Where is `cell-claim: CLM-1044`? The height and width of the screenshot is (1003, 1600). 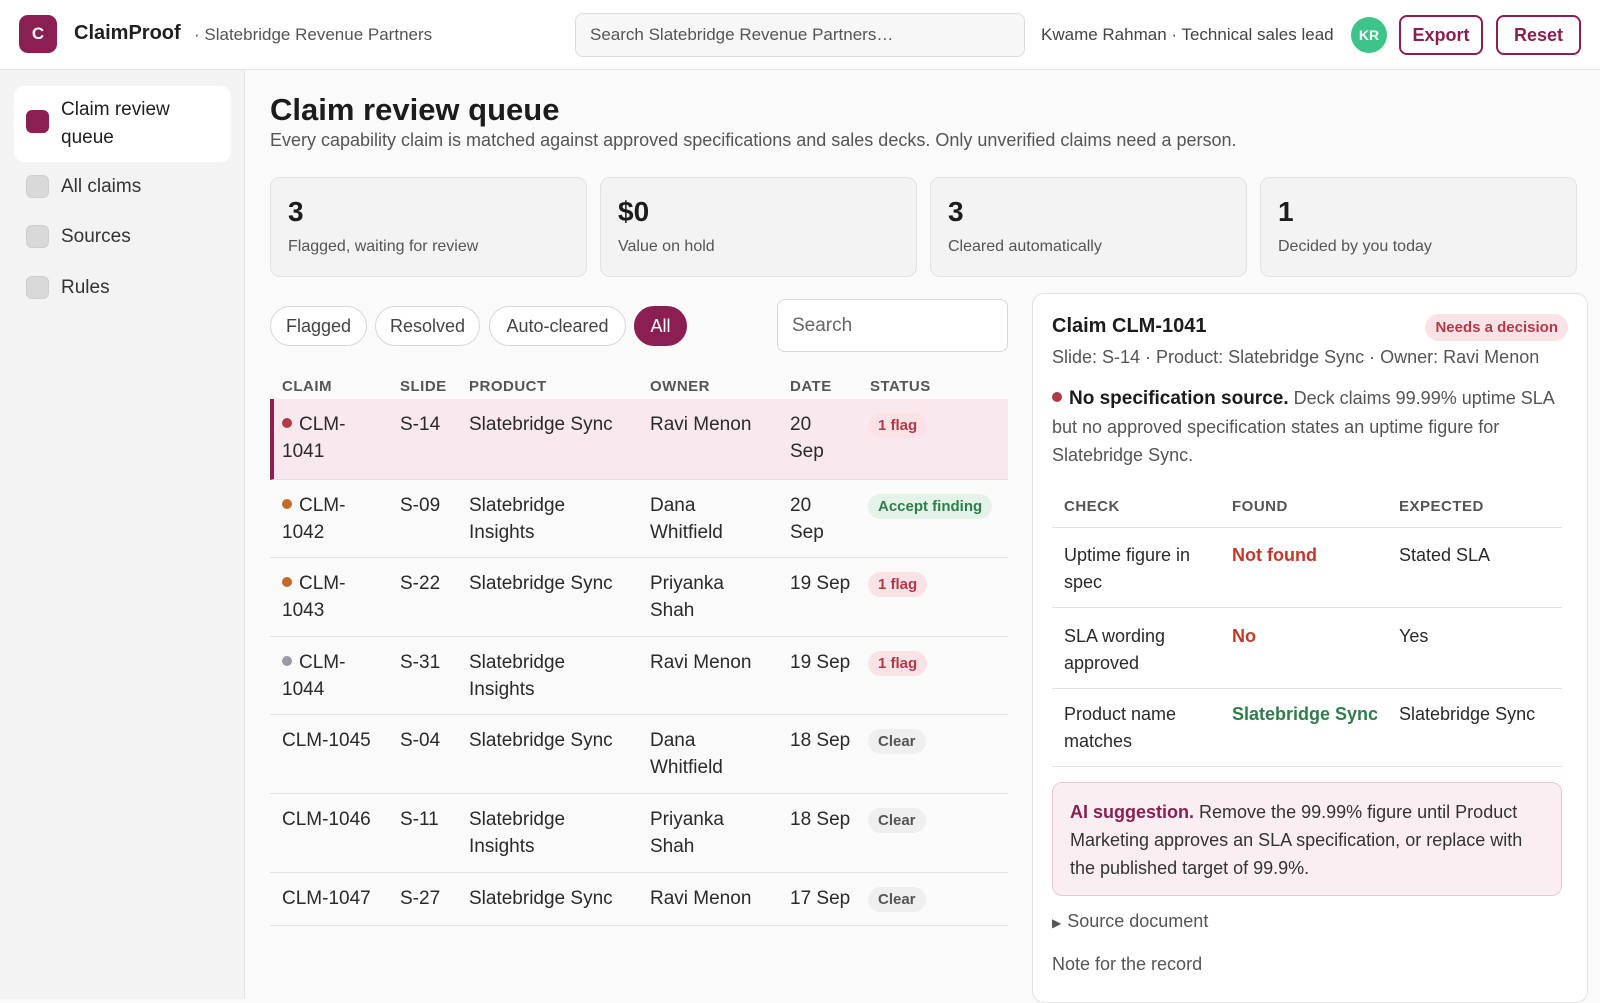 cell-claim: CLM-1044 is located at coordinates (314, 676).